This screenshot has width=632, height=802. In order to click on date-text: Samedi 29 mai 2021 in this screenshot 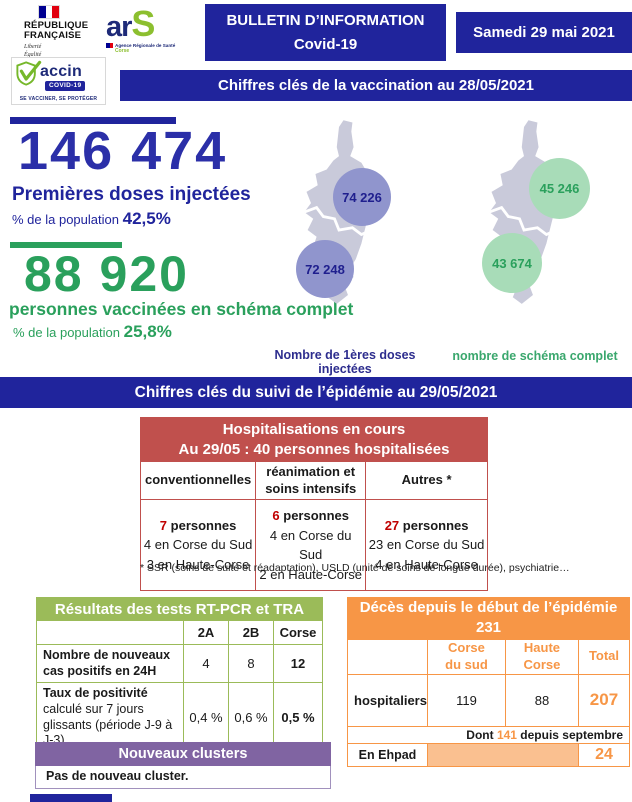, I will do `click(544, 32)`.